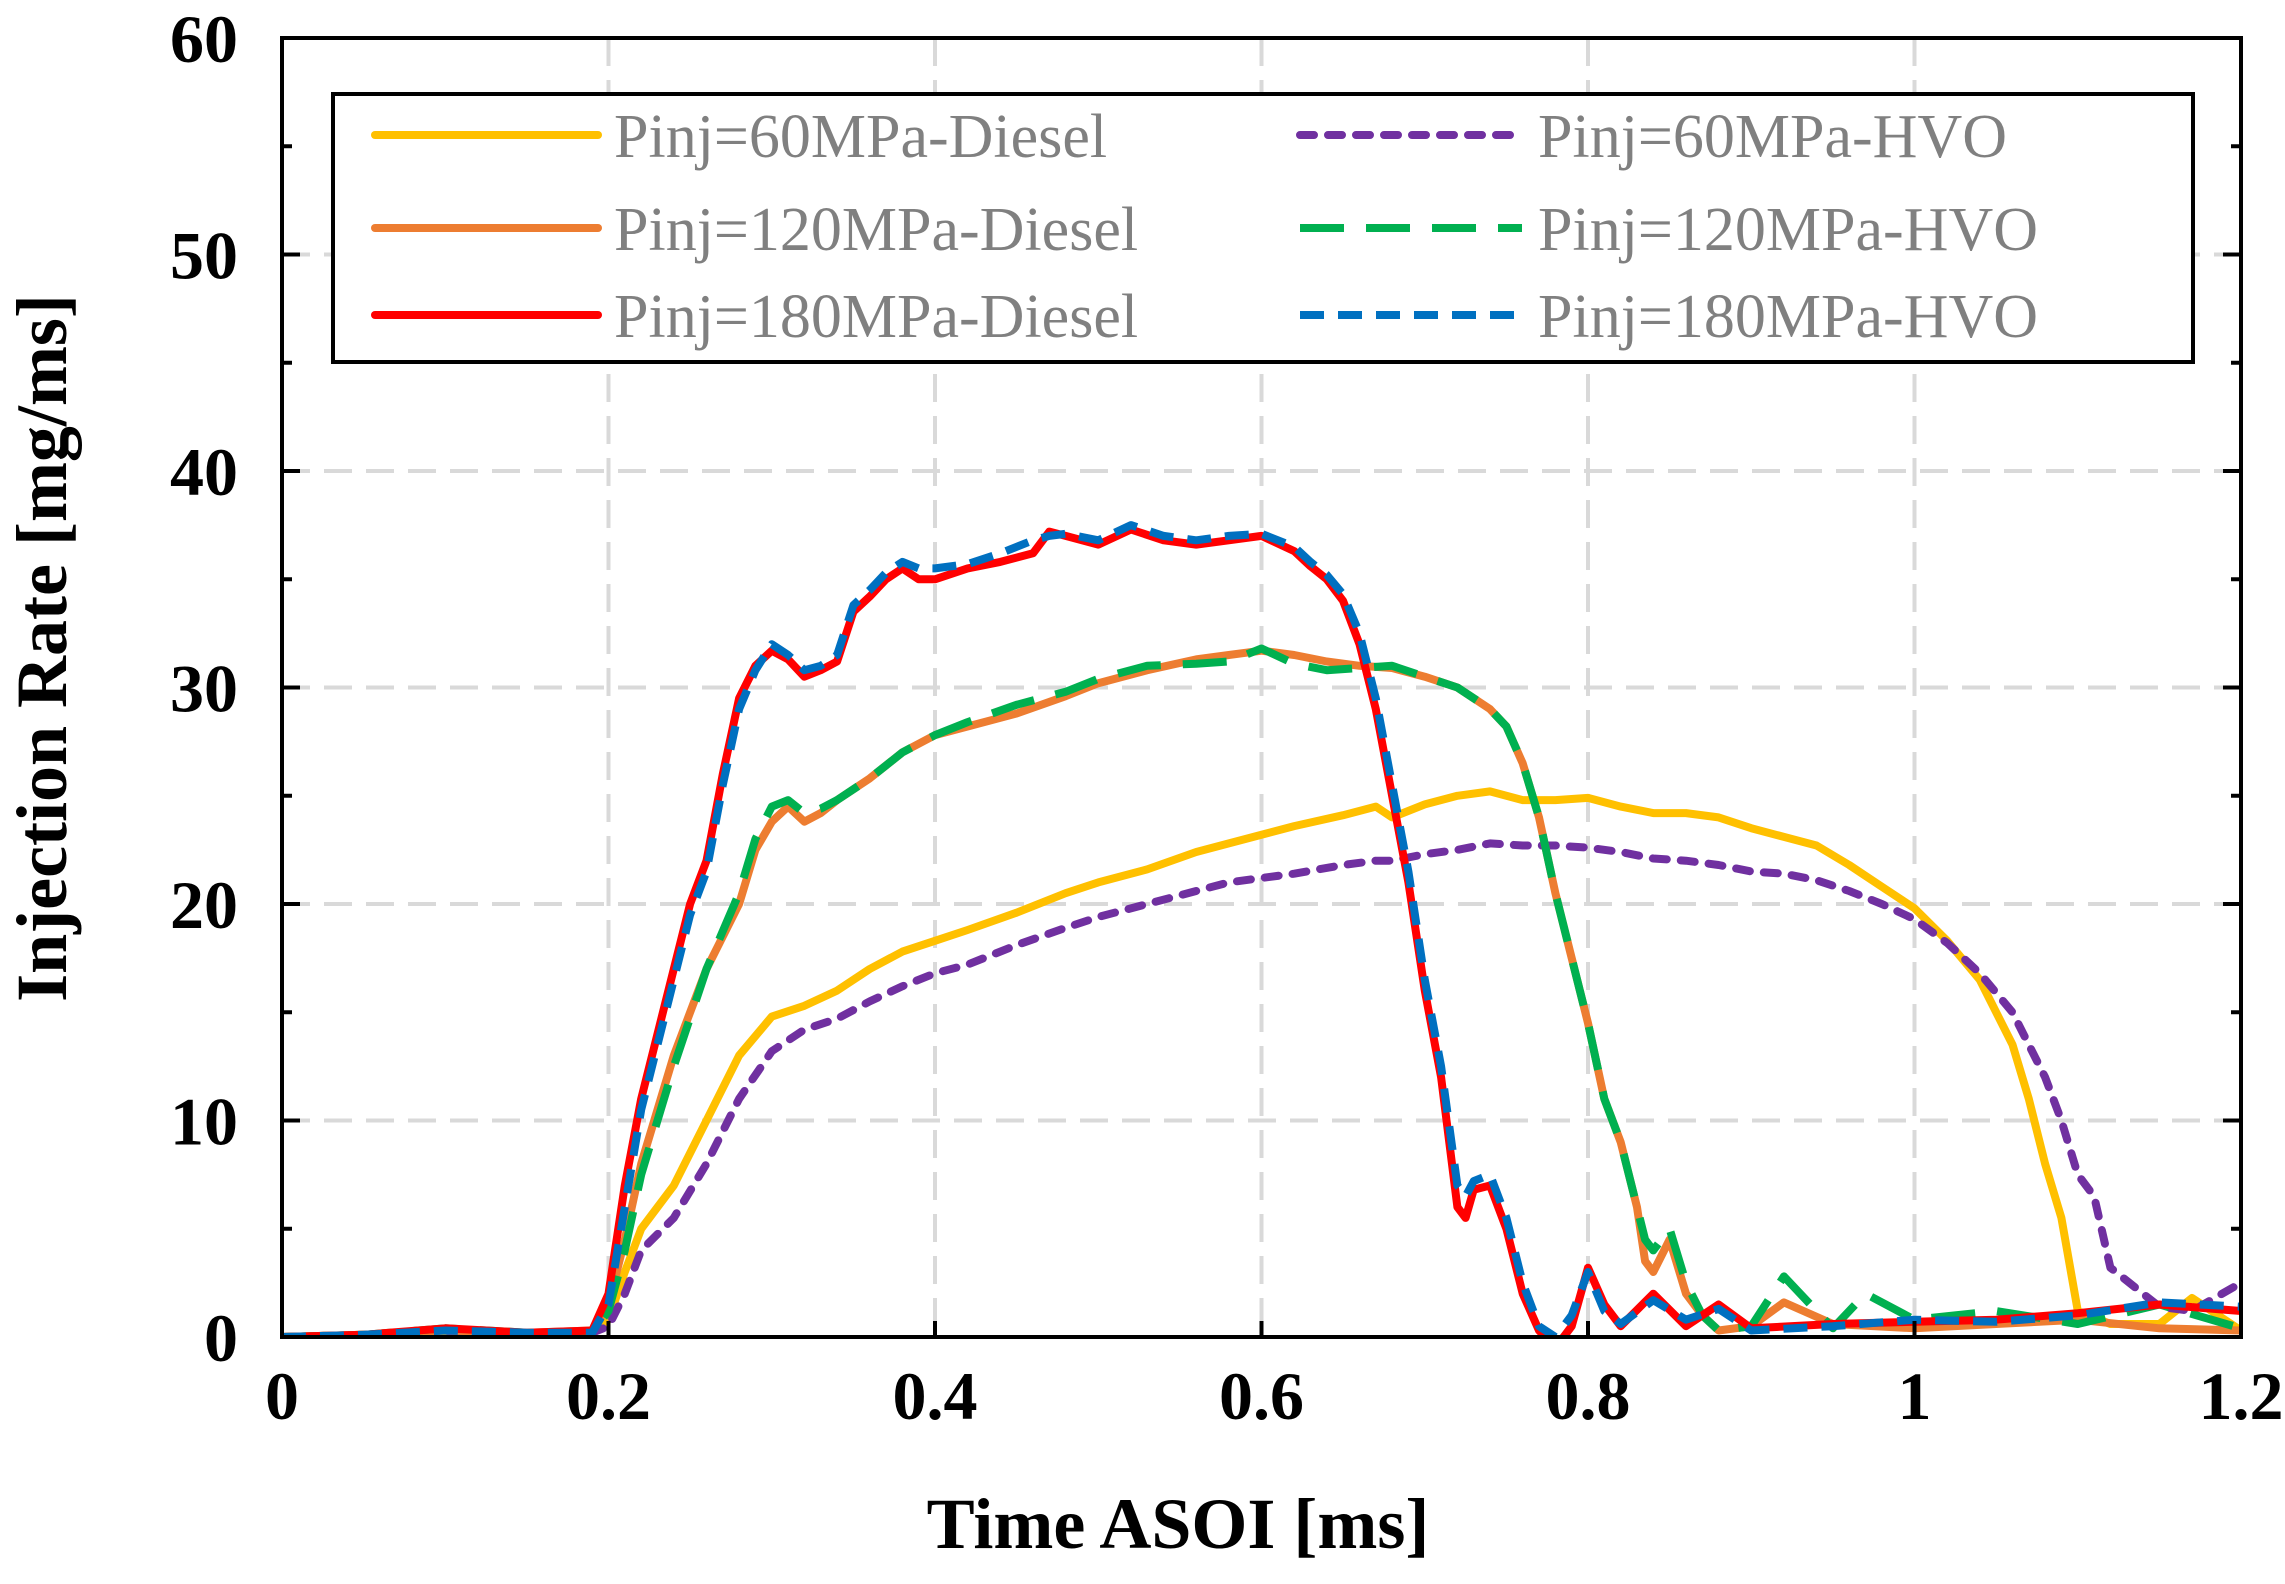  Describe the element at coordinates (1588, 1396) in the screenshot. I see `x-tick-label: 0.8` at that location.